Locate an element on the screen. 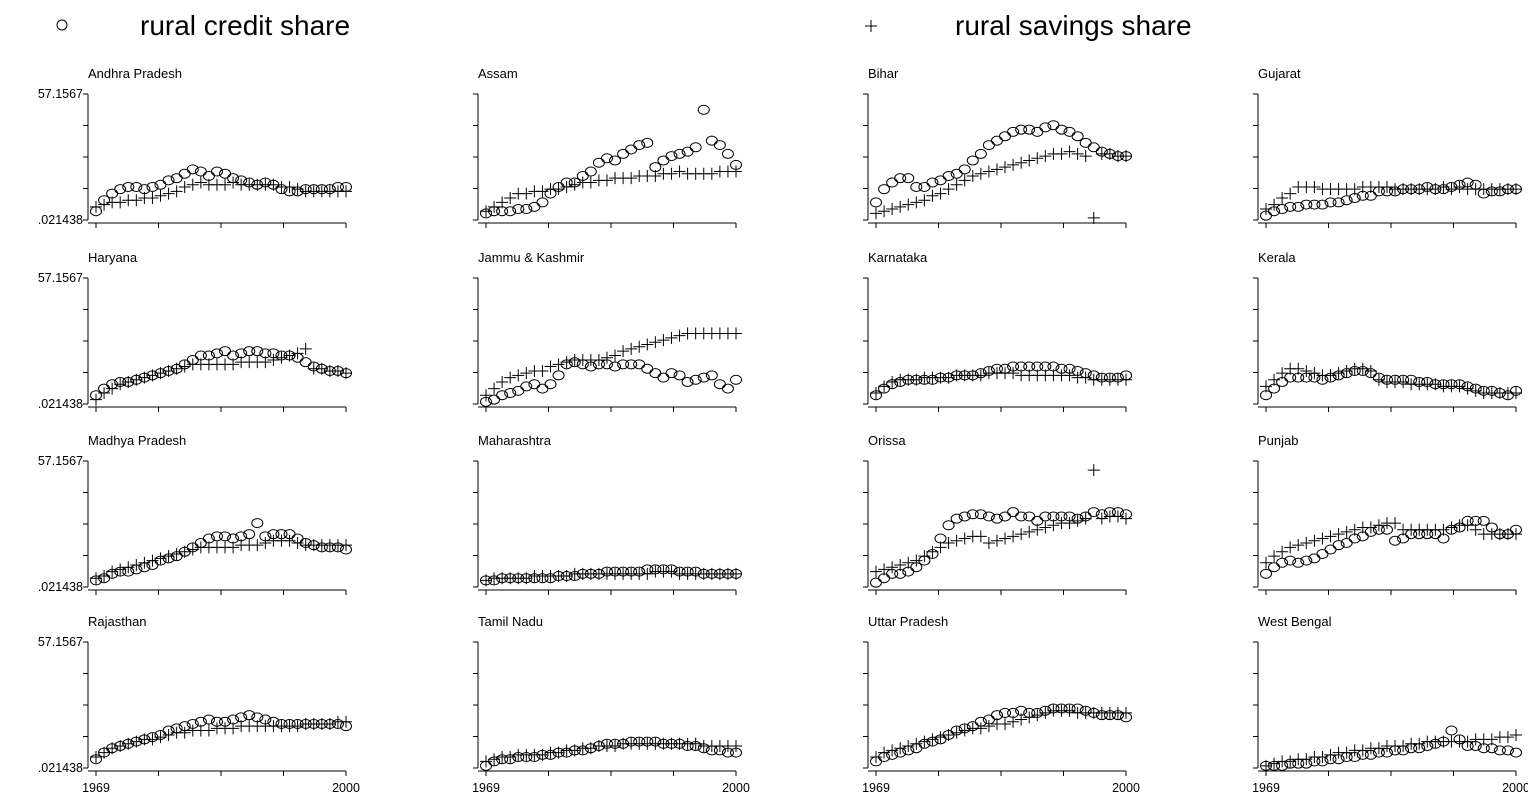 Image resolution: width=1528 pixels, height=795 pixels. panel-tamil-nadu: Tamil Nadu 1969 2000 is located at coordinates (611, 704).